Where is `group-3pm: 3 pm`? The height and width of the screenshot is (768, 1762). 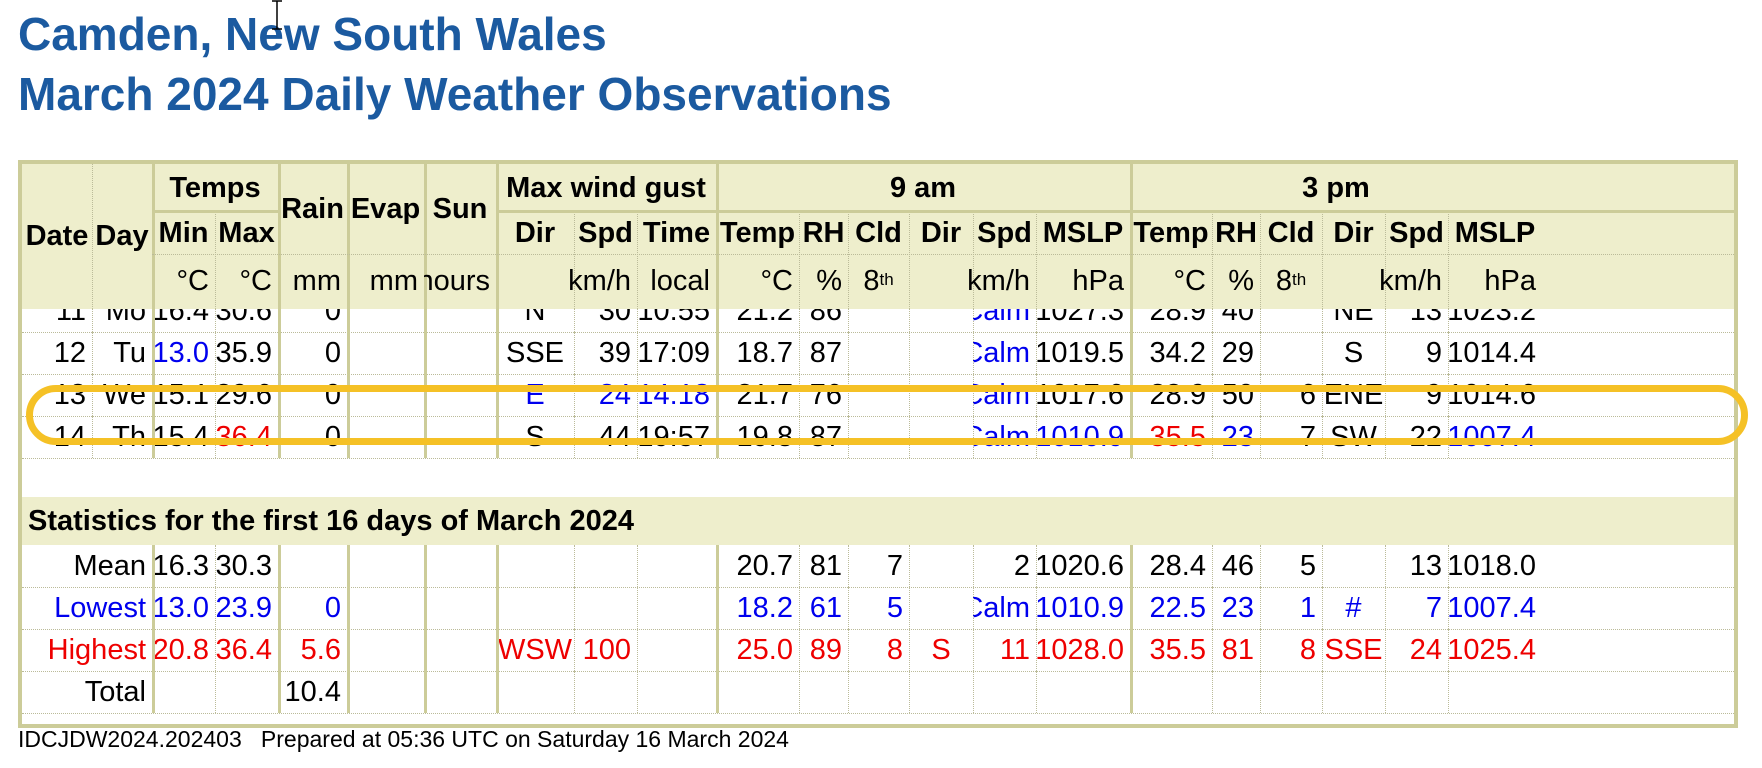 group-3pm: 3 pm is located at coordinates (1336, 187).